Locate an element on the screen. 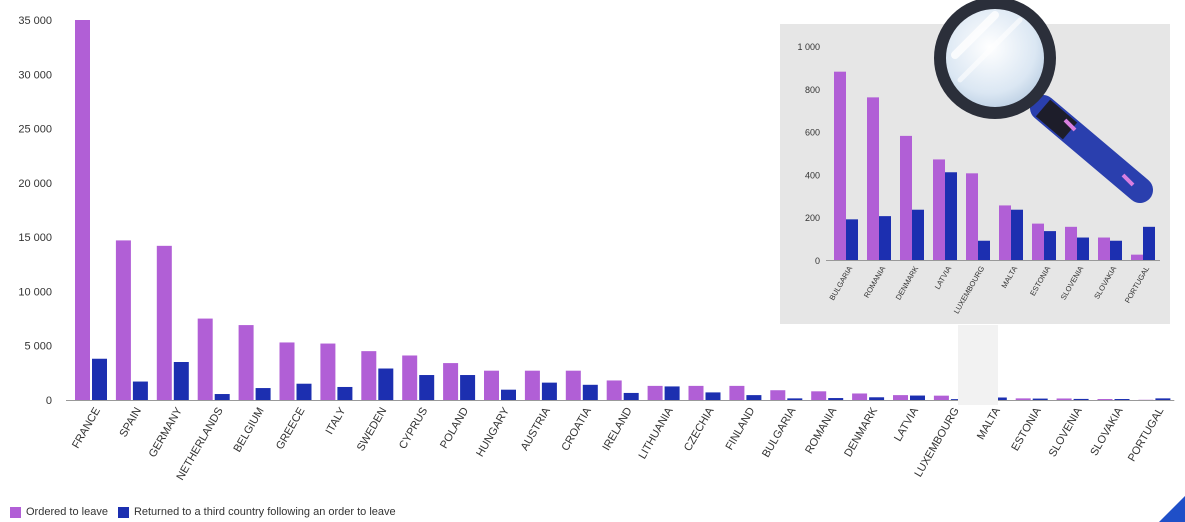  y-tick-label: 10 000 is located at coordinates (35, 292).